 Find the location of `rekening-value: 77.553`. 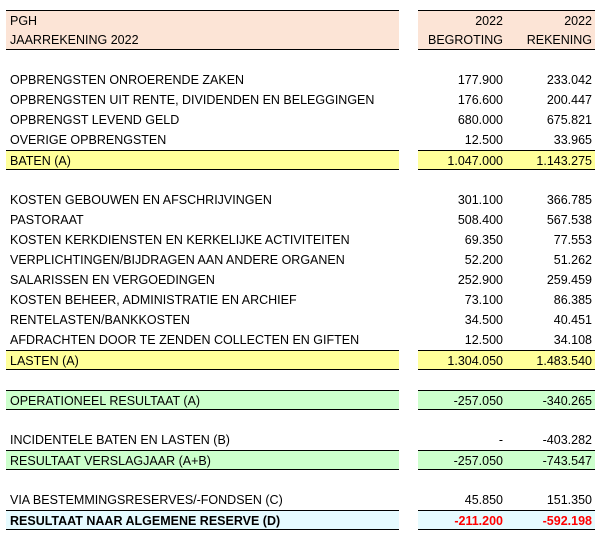

rekening-value: 77.553 is located at coordinates (572, 240).